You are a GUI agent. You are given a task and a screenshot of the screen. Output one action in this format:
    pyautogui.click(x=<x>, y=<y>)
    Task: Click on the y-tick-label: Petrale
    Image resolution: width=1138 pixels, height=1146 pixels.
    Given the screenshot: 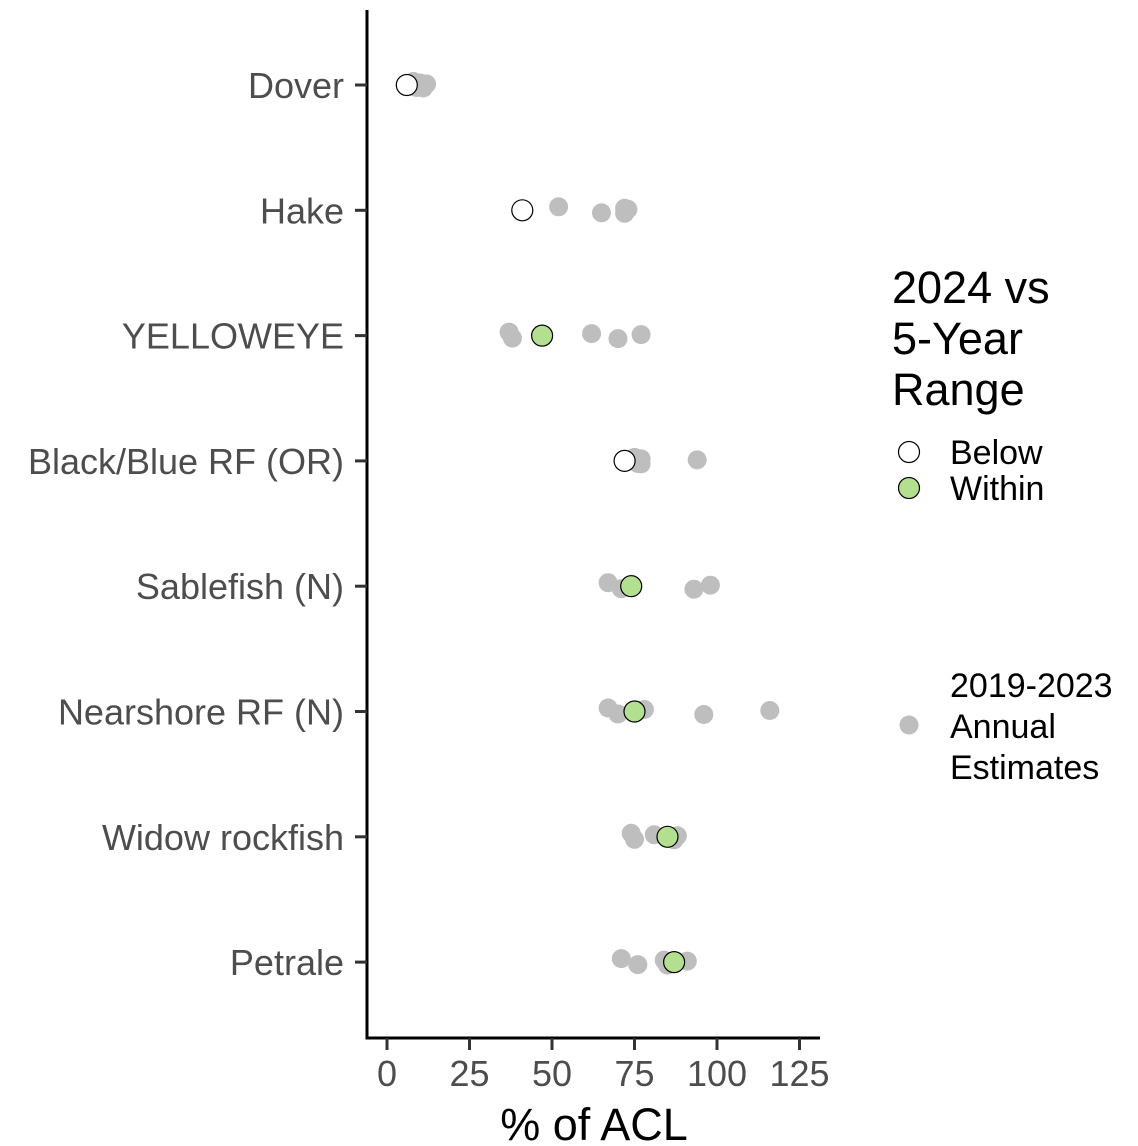 What is the action you would take?
    pyautogui.click(x=287, y=962)
    